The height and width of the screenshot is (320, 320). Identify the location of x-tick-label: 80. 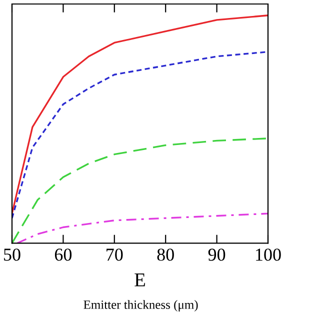
(165, 254).